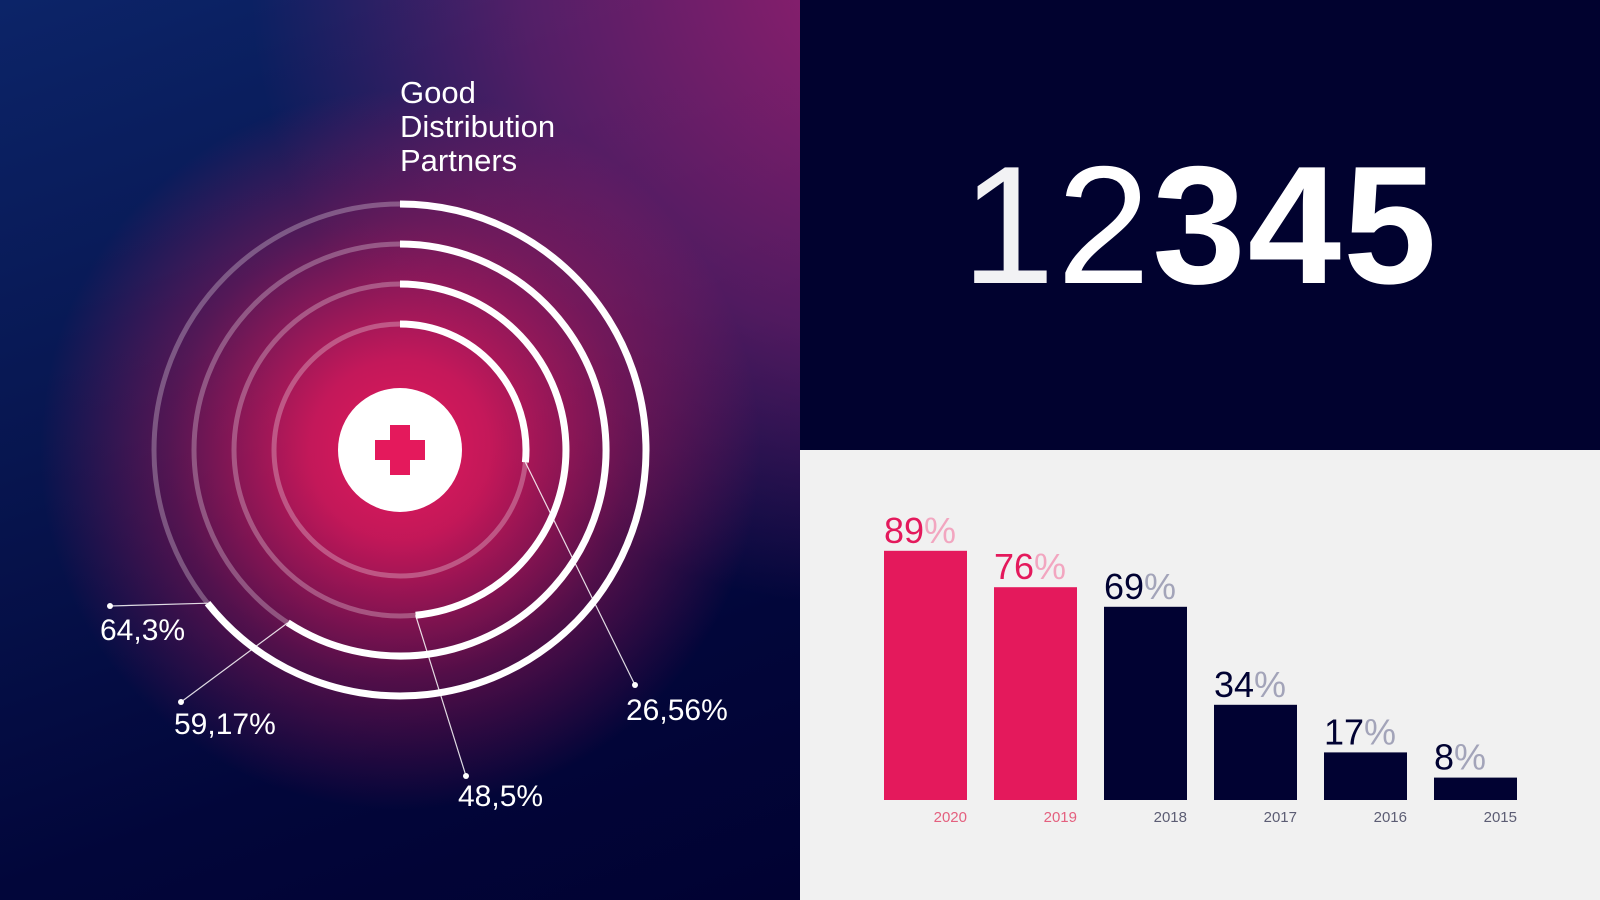 This screenshot has height=900, width=1600. I want to click on bar-2018, so click(1145, 703).